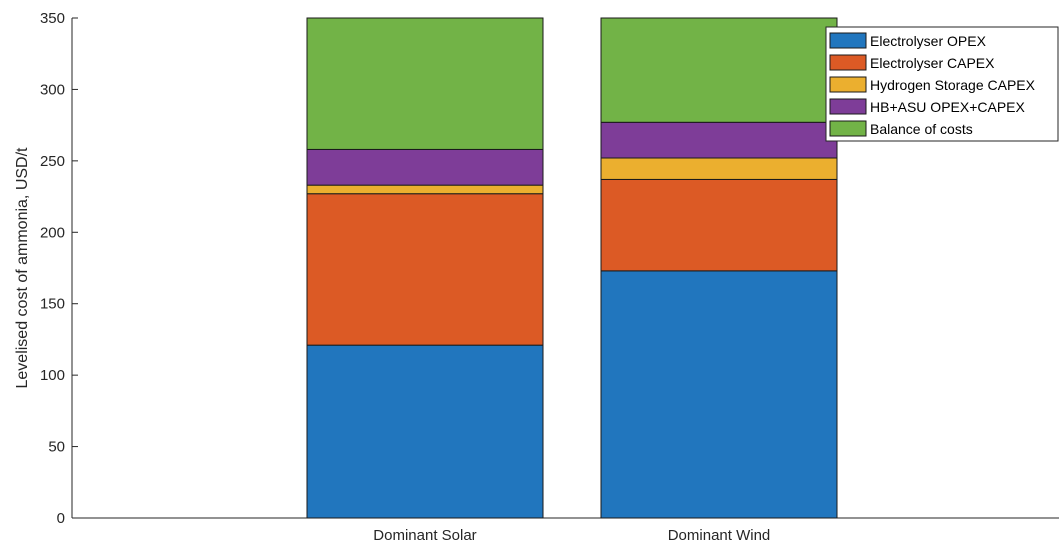 This screenshot has height=544, width=1059. I want to click on legend-entry-label: Electrolyser CAPEX, so click(932, 63).